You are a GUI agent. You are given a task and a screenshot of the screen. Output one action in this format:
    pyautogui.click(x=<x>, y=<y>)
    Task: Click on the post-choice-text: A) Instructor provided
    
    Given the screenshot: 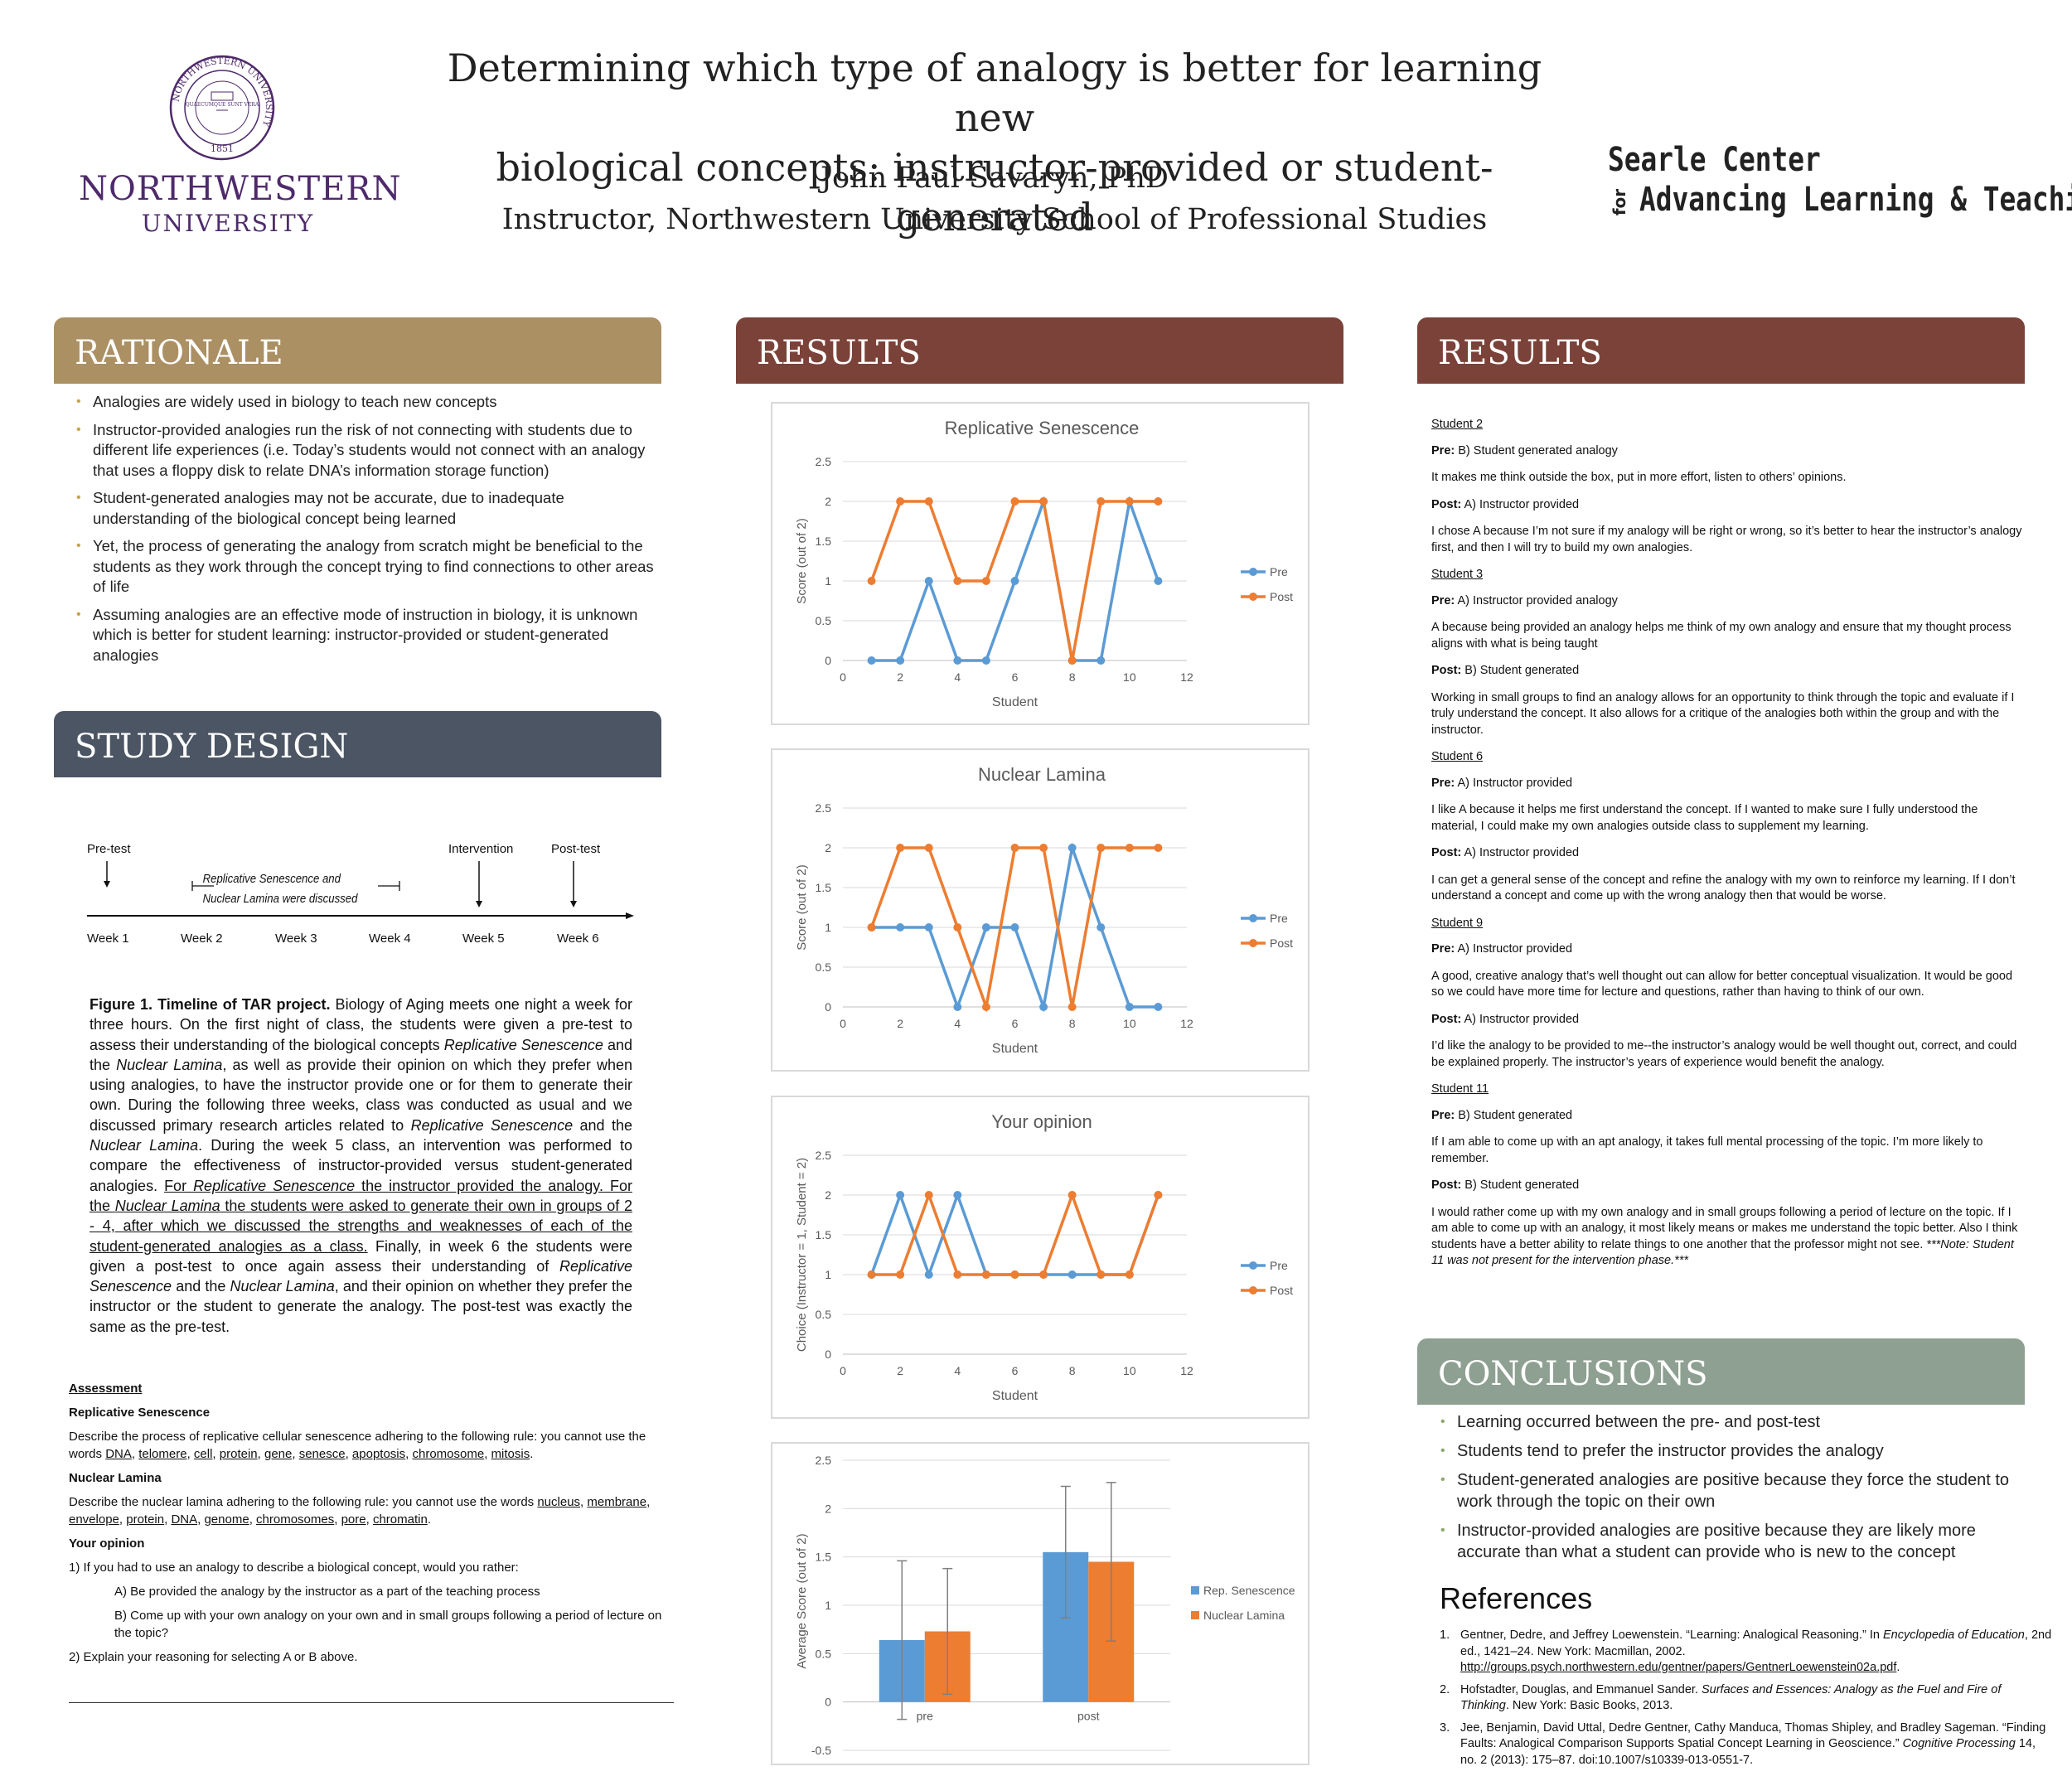 What is the action you would take?
    pyautogui.click(x=1520, y=853)
    